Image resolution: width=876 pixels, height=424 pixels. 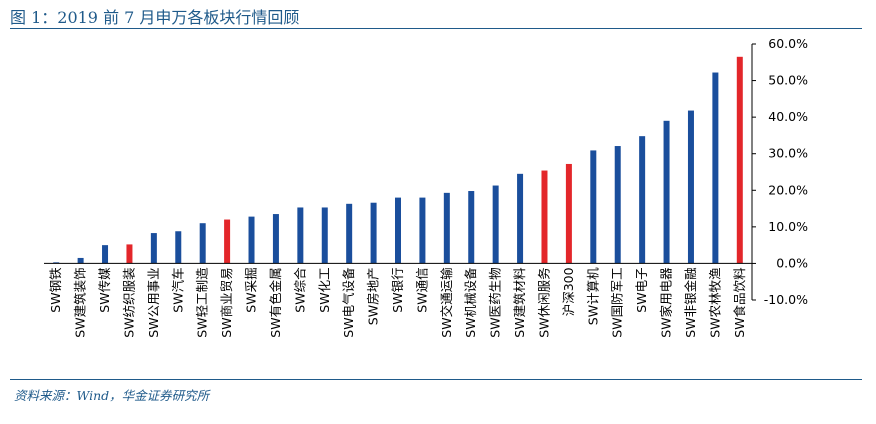 What do you see at coordinates (128, 302) in the screenshot?
I see `x-tick-label: SW纺织服装` at bounding box center [128, 302].